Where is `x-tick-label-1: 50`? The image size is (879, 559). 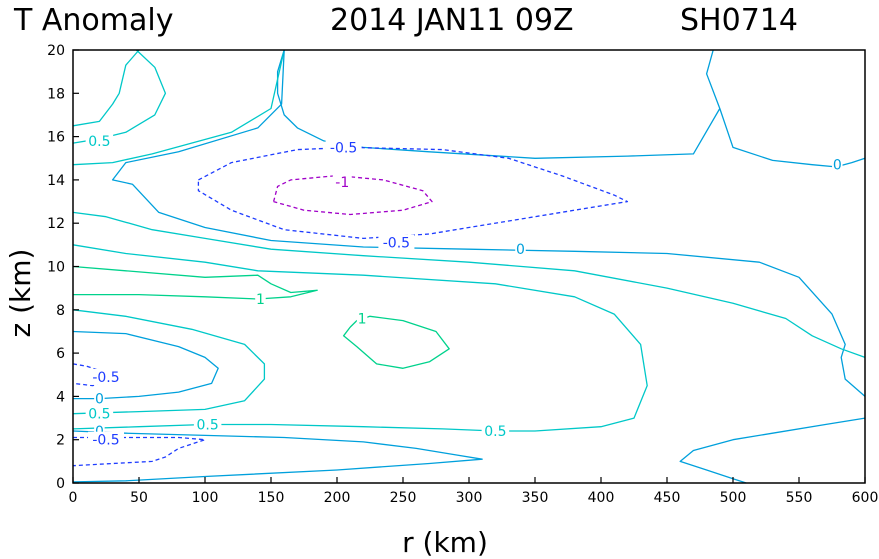
x-tick-label-1: 50 is located at coordinates (139, 498).